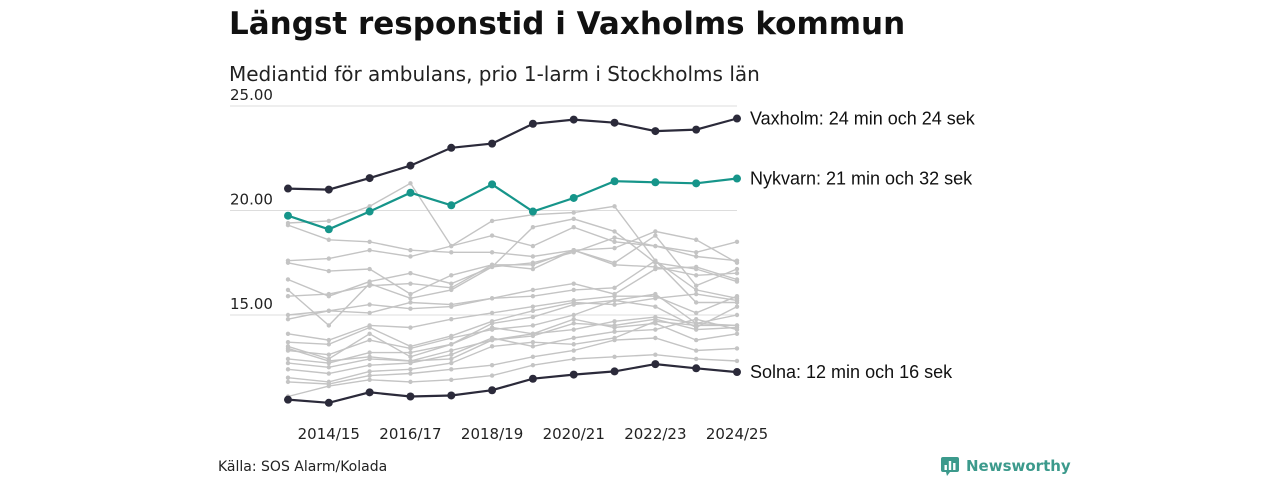 The width and height of the screenshot is (1280, 480). What do you see at coordinates (512, 154) in the screenshot?
I see `series-line-vaxholm` at bounding box center [512, 154].